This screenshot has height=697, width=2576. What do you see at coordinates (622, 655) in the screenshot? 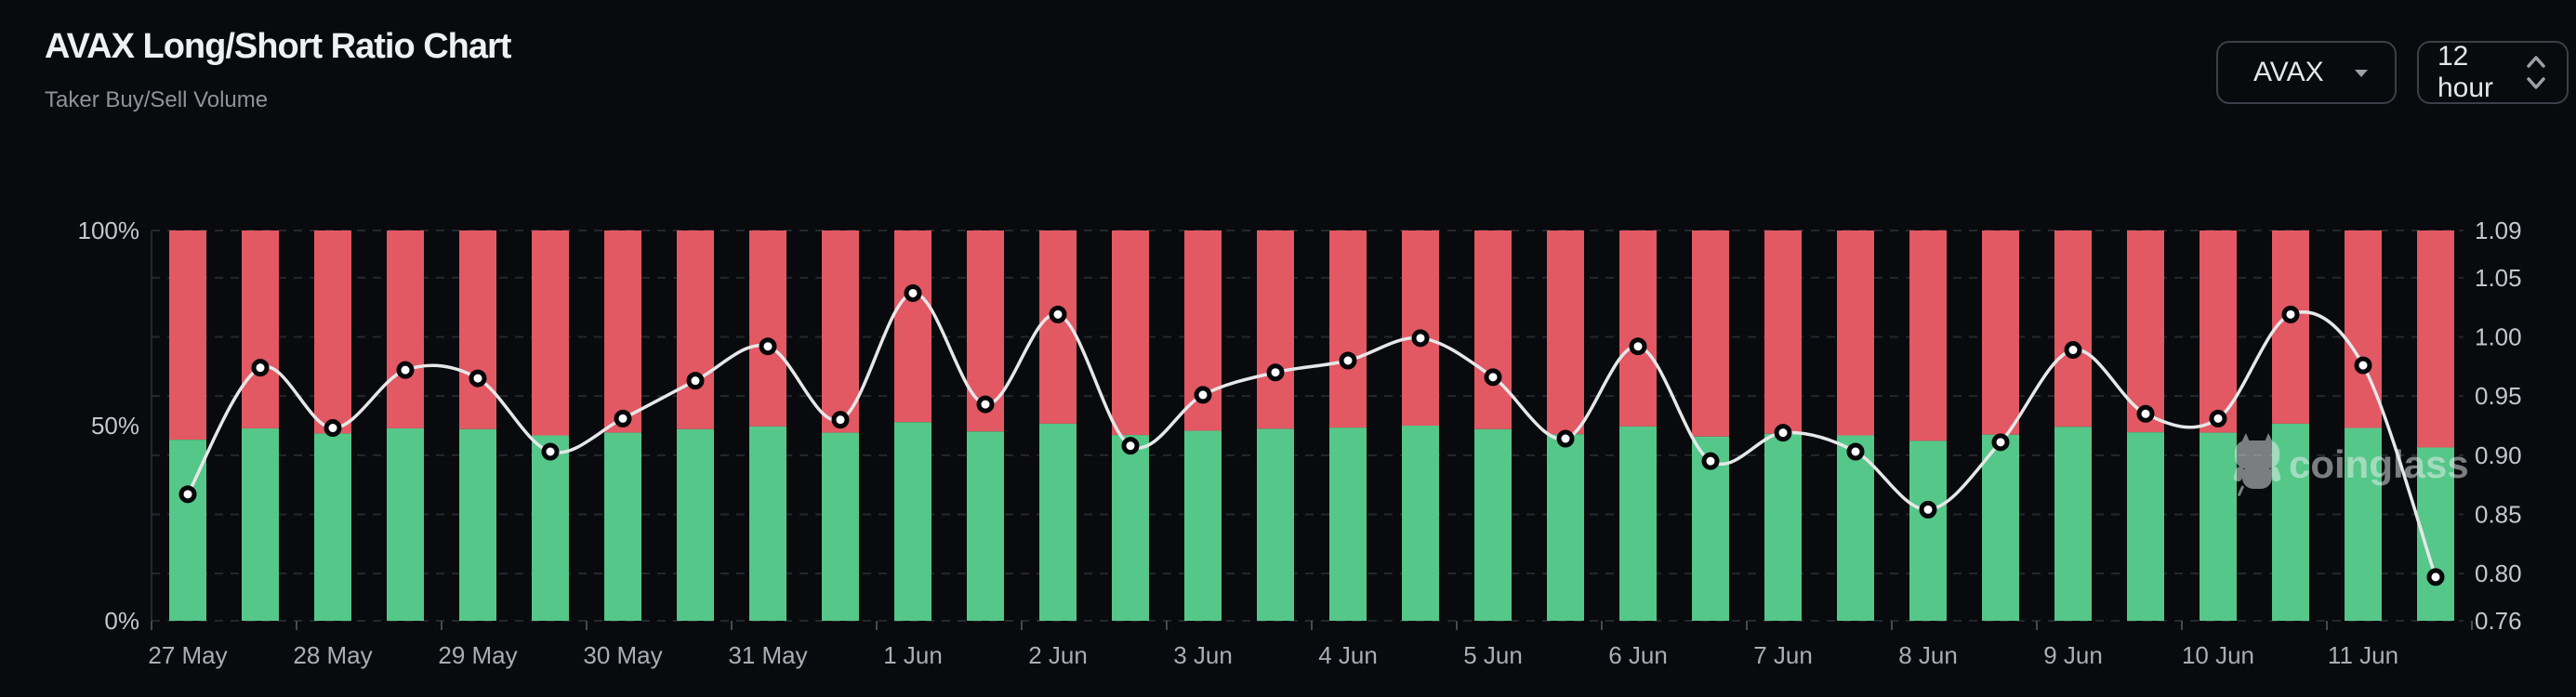
I see `x-axis-label: 30 May` at bounding box center [622, 655].